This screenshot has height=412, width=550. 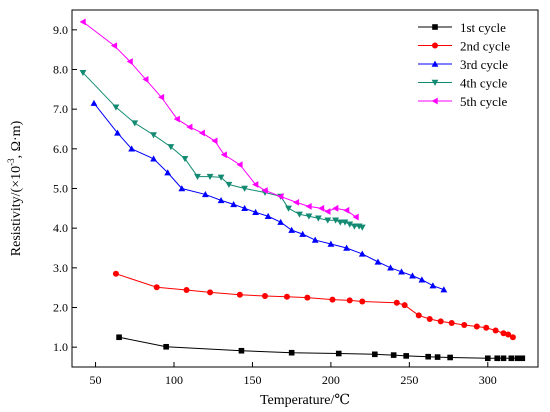 What do you see at coordinates (488, 380) in the screenshot?
I see `x-tick-label: 300` at bounding box center [488, 380].